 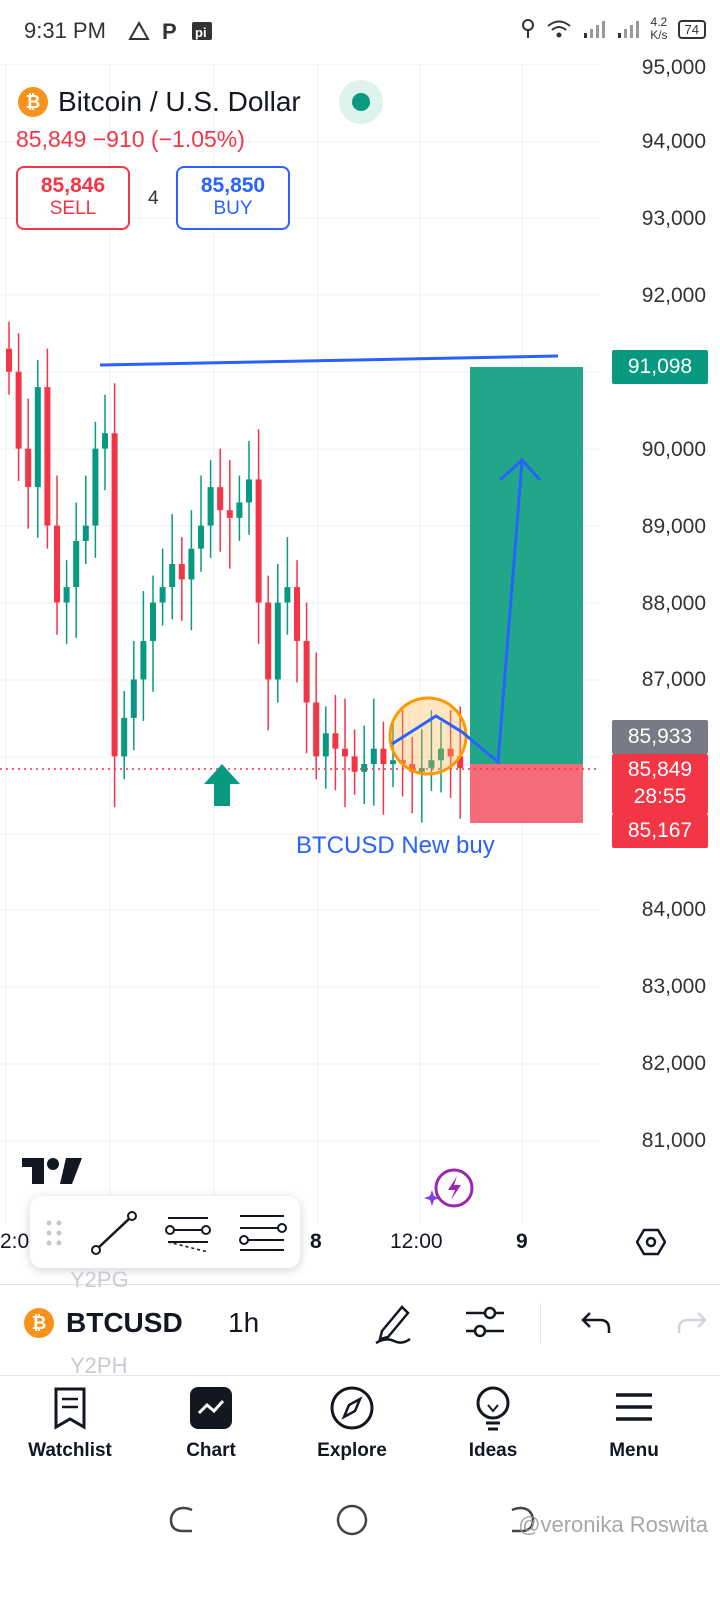 I want to click on net-speed: 4.2 K/s, so click(x=658, y=29).